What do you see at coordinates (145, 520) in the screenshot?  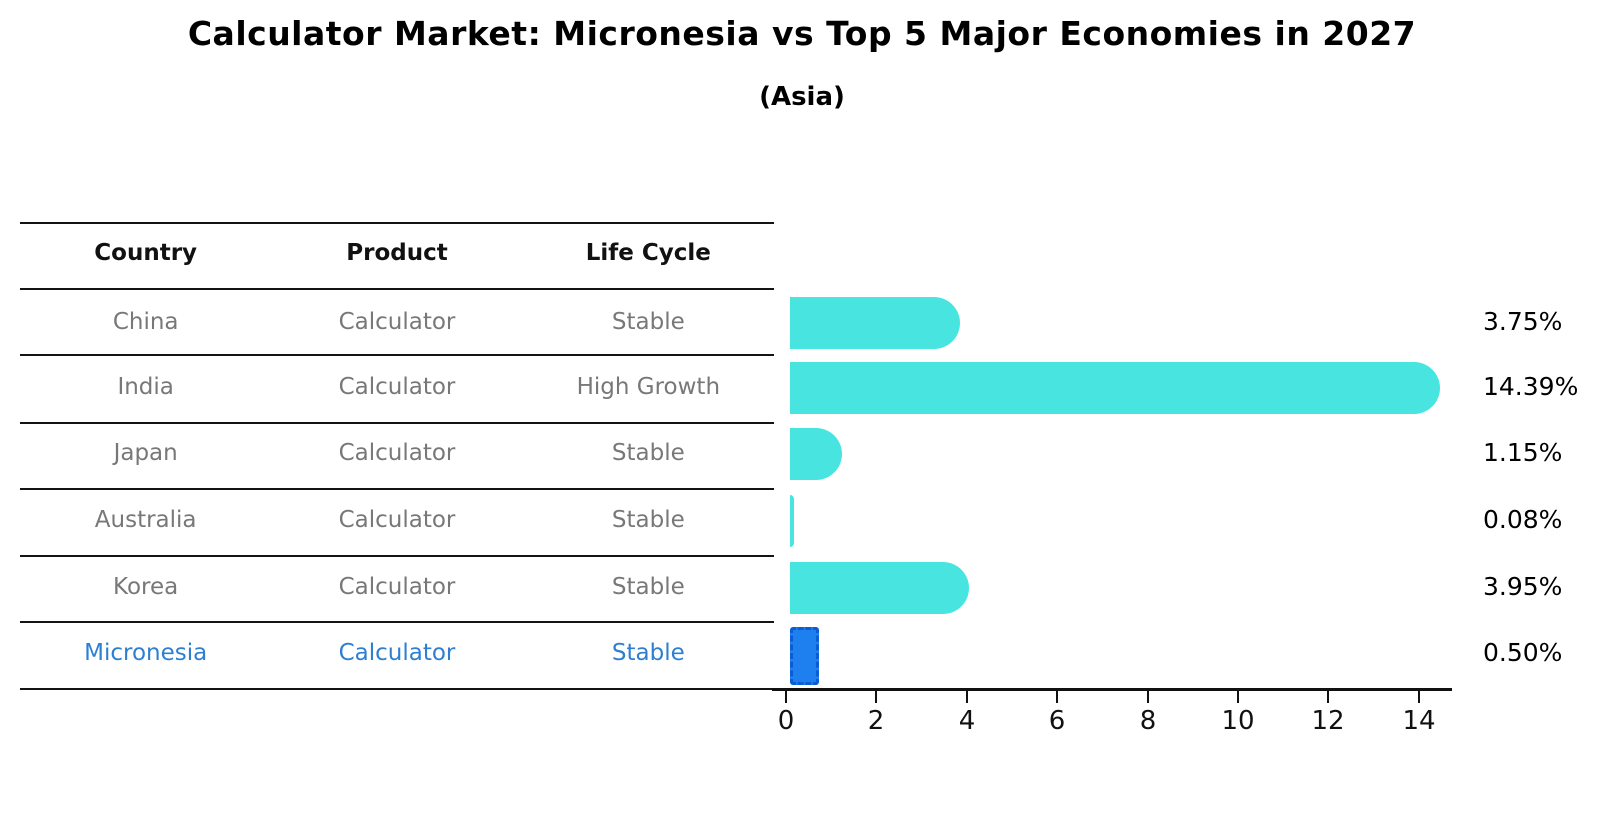 I see `cell-country: Australia` at bounding box center [145, 520].